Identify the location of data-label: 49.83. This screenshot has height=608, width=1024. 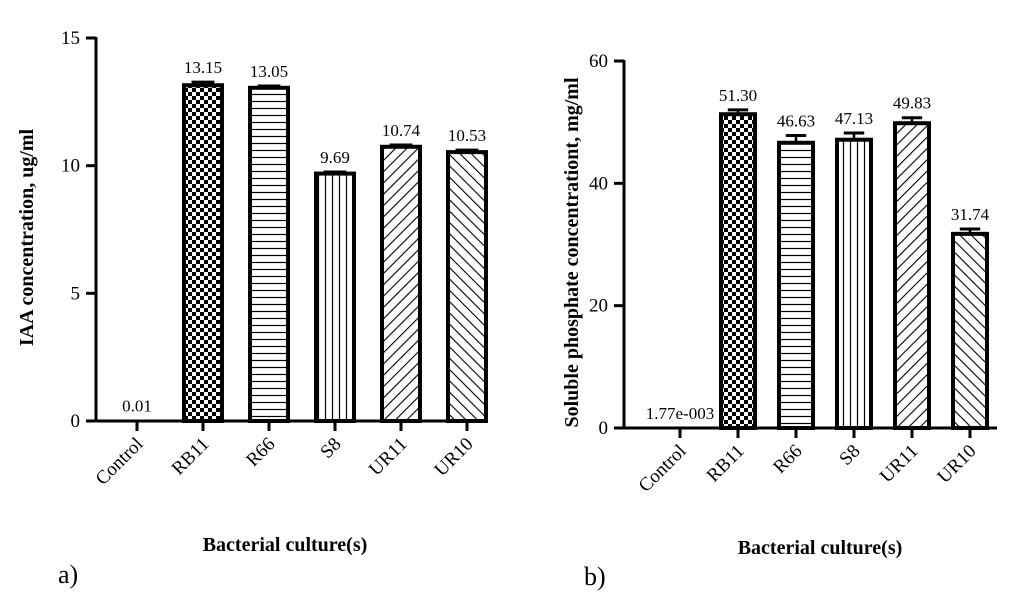
(912, 103).